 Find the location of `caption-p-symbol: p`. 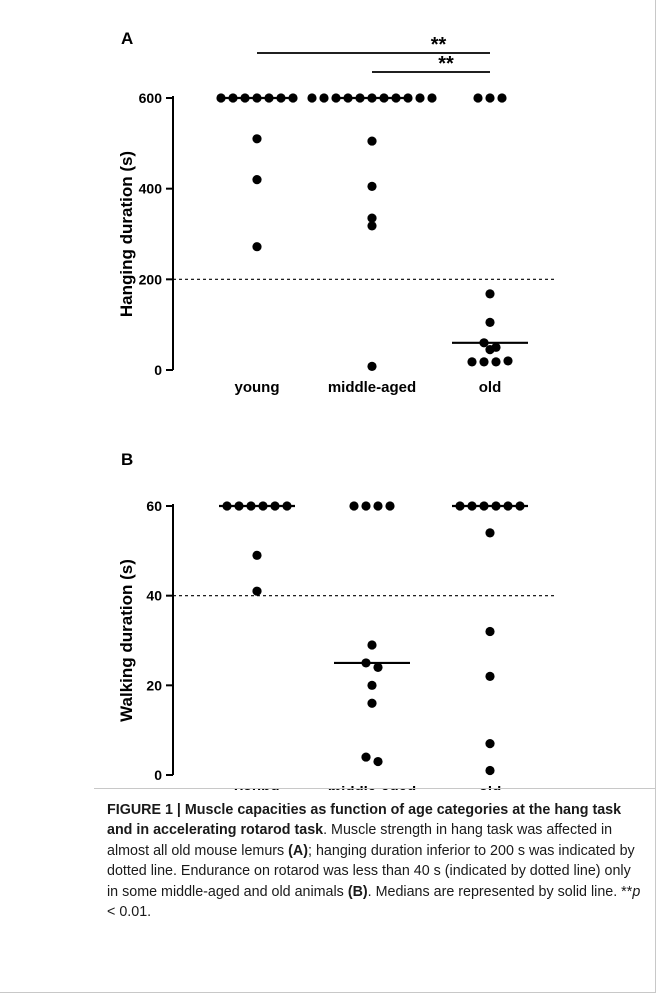

caption-p-symbol: p is located at coordinates (636, 891).